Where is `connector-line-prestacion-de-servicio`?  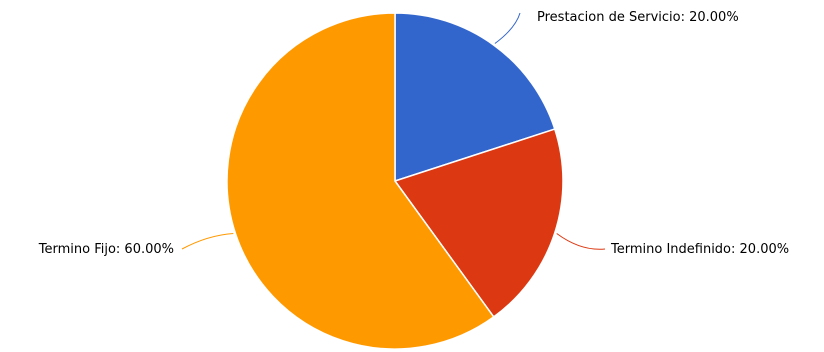
connector-line-prestacion-de-servicio is located at coordinates (507, 28).